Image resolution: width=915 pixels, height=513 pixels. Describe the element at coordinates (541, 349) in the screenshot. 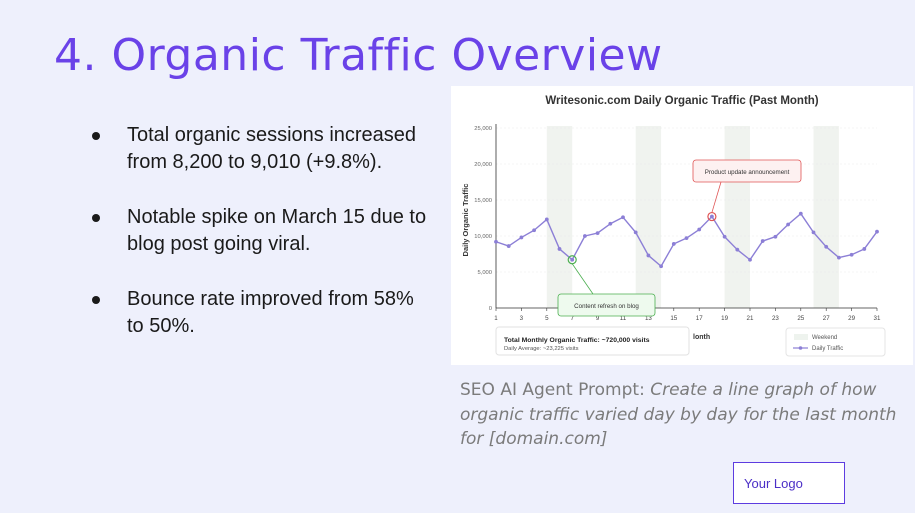

I see `summary-average: Daily Average: ~23,225 visits` at that location.